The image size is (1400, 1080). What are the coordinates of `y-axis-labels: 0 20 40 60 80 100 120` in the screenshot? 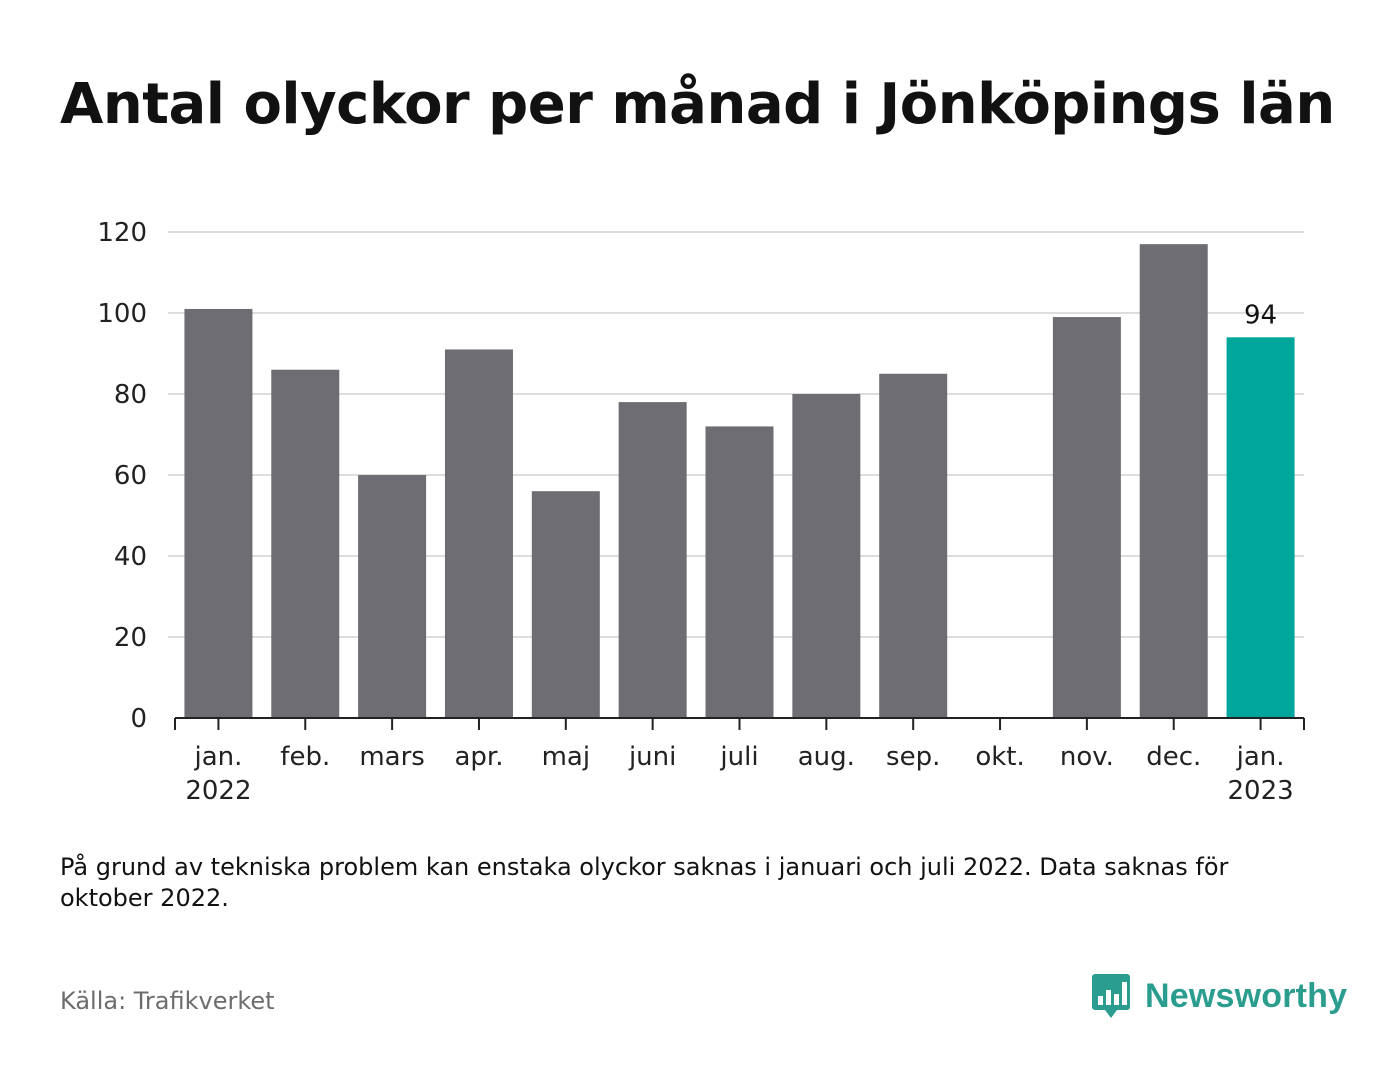 It's located at (122, 476).